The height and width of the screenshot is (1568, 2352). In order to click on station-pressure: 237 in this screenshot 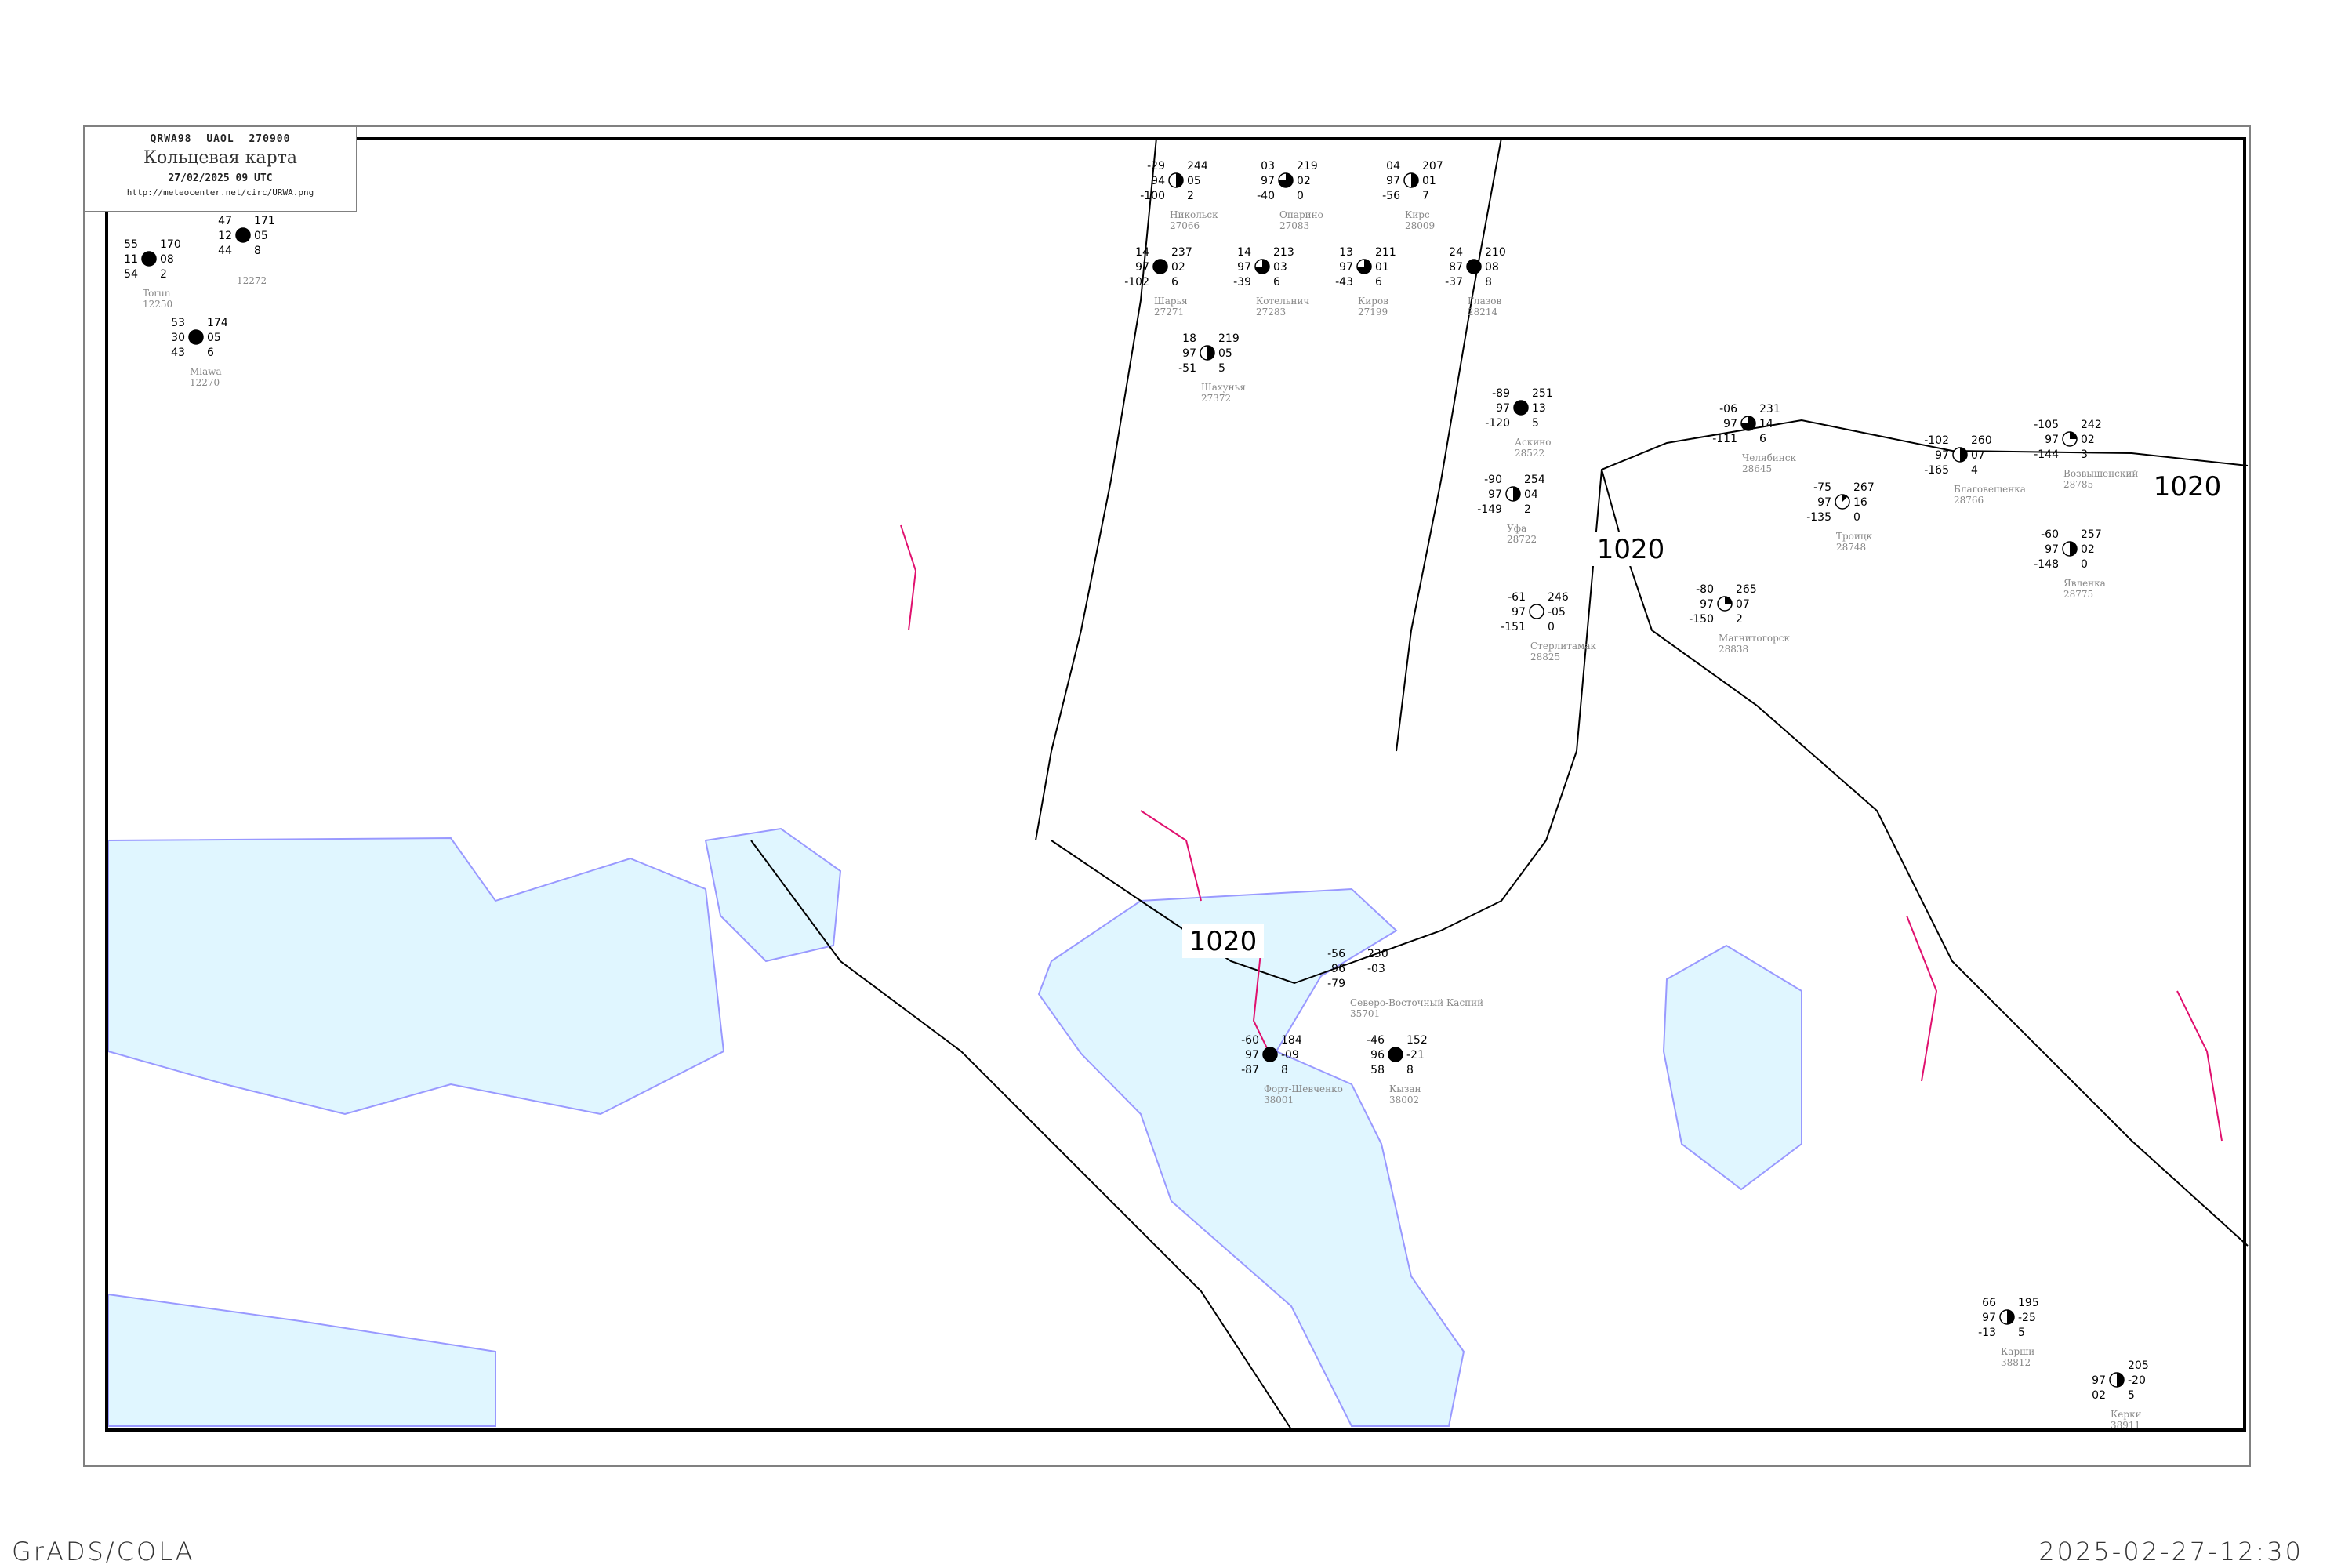, I will do `click(1181, 252)`.